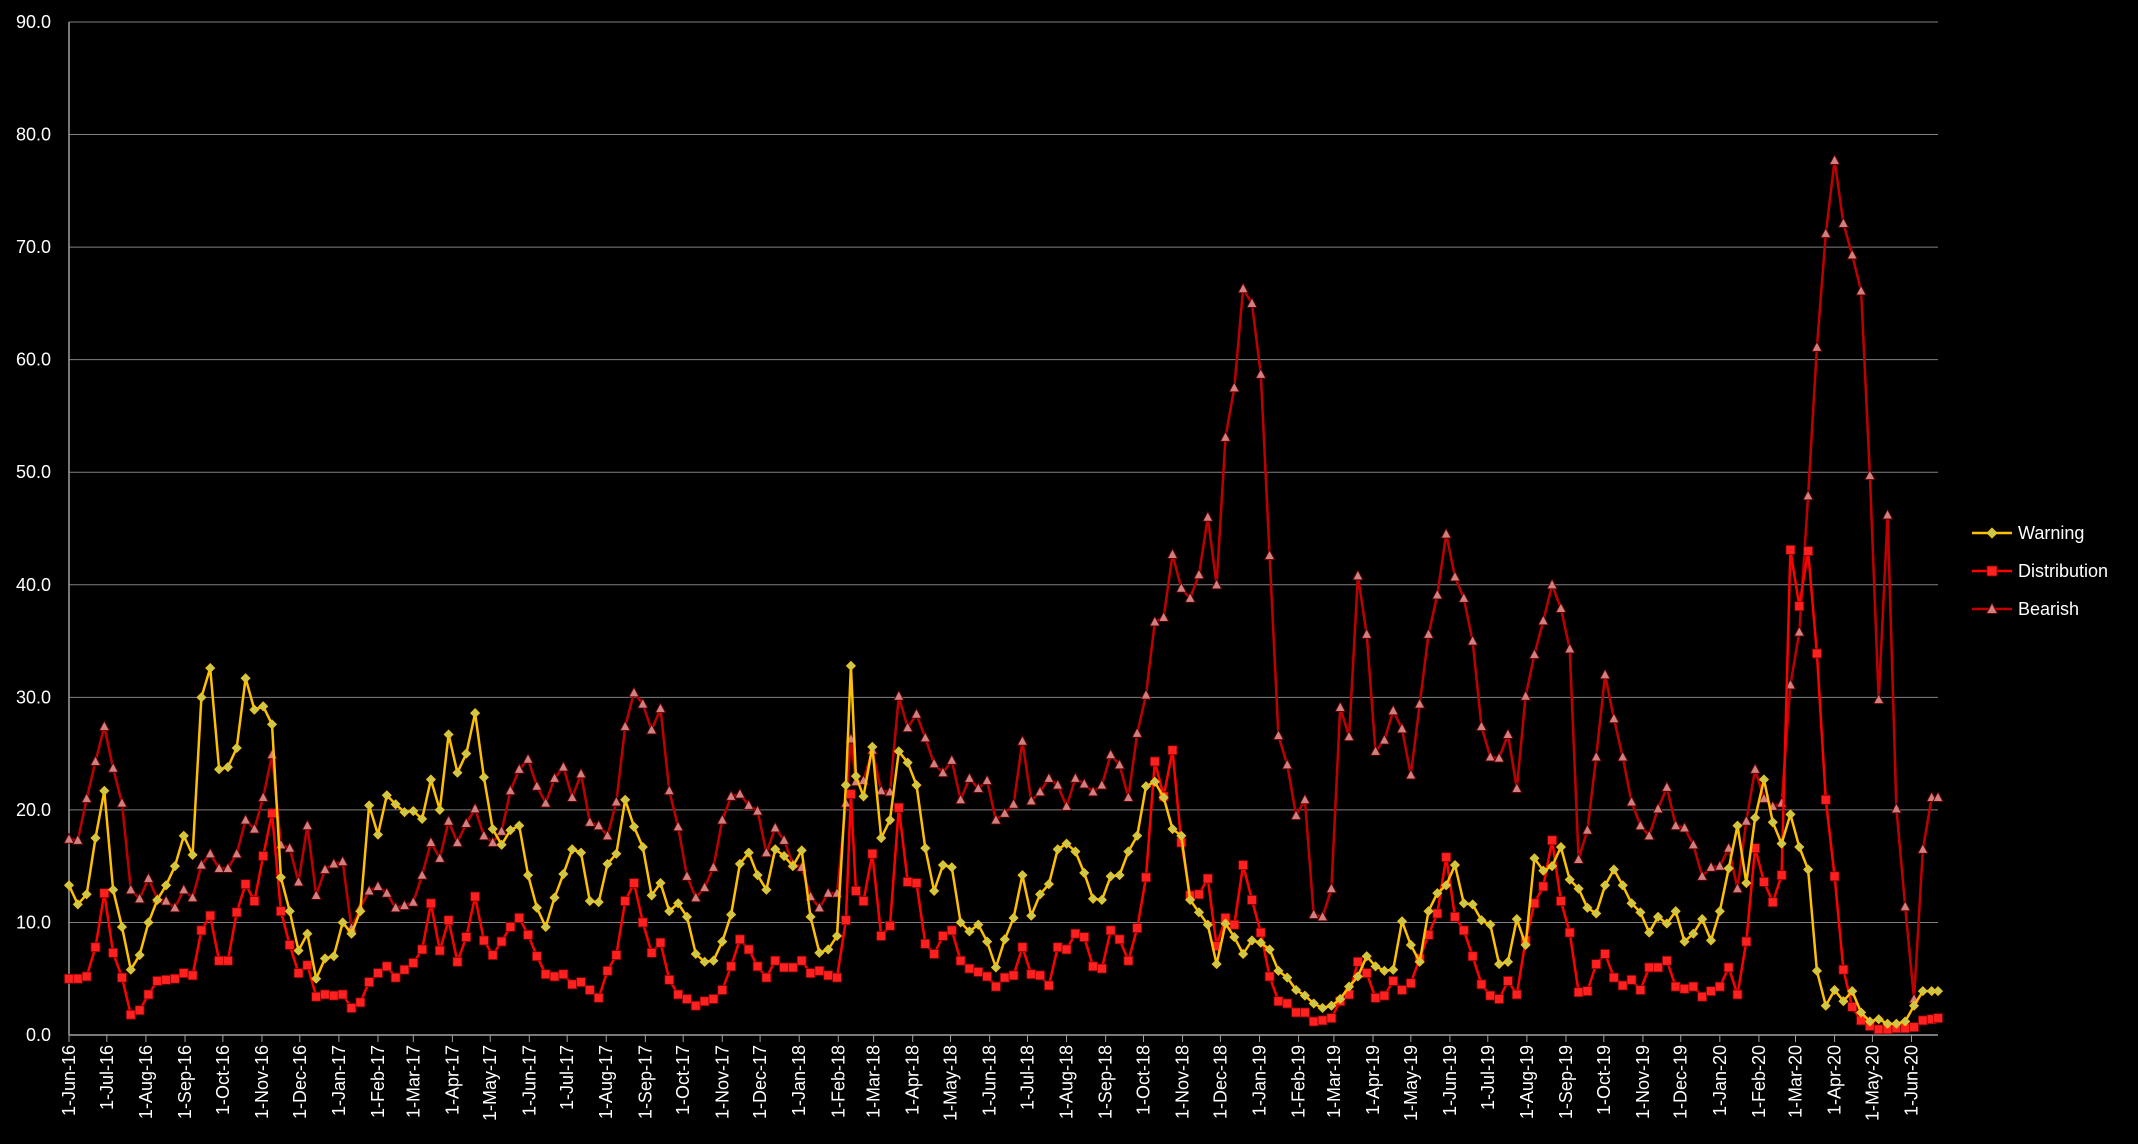 The height and width of the screenshot is (1144, 2138). What do you see at coordinates (1566, 1082) in the screenshot?
I see `x-tick-label: 1-Sep-19` at bounding box center [1566, 1082].